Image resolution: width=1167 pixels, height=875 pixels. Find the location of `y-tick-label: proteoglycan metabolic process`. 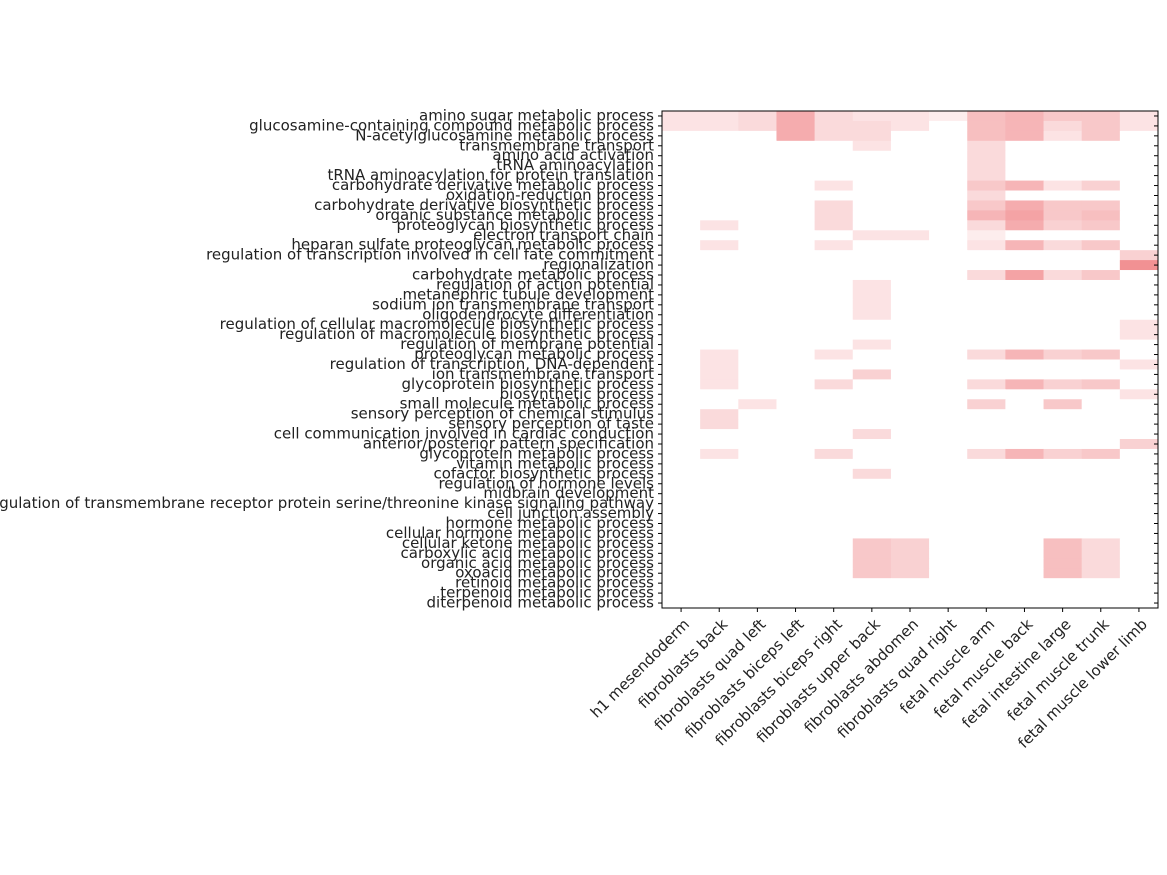

y-tick-label: proteoglycan metabolic process is located at coordinates (534, 354).